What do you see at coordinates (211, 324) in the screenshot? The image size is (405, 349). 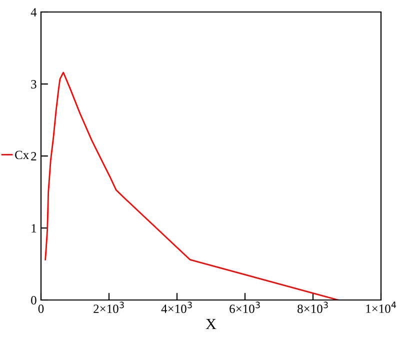 I see `x-axis-title: X` at bounding box center [211, 324].